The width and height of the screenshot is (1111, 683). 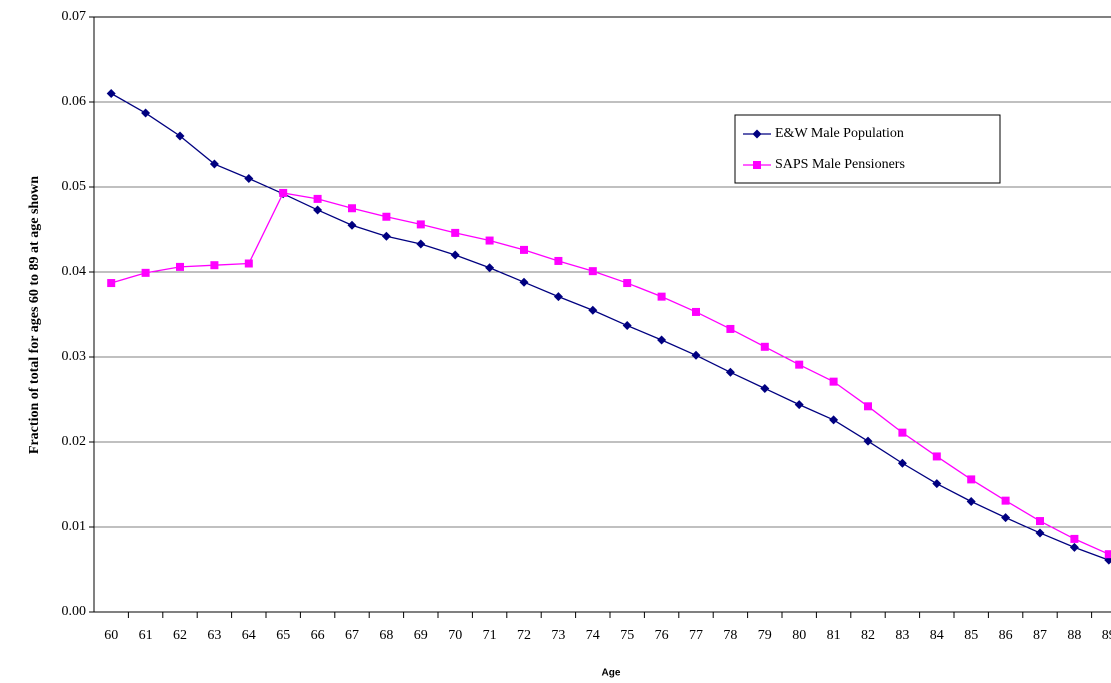 What do you see at coordinates (839, 133) in the screenshot?
I see `legend-label: E&W Male Population` at bounding box center [839, 133].